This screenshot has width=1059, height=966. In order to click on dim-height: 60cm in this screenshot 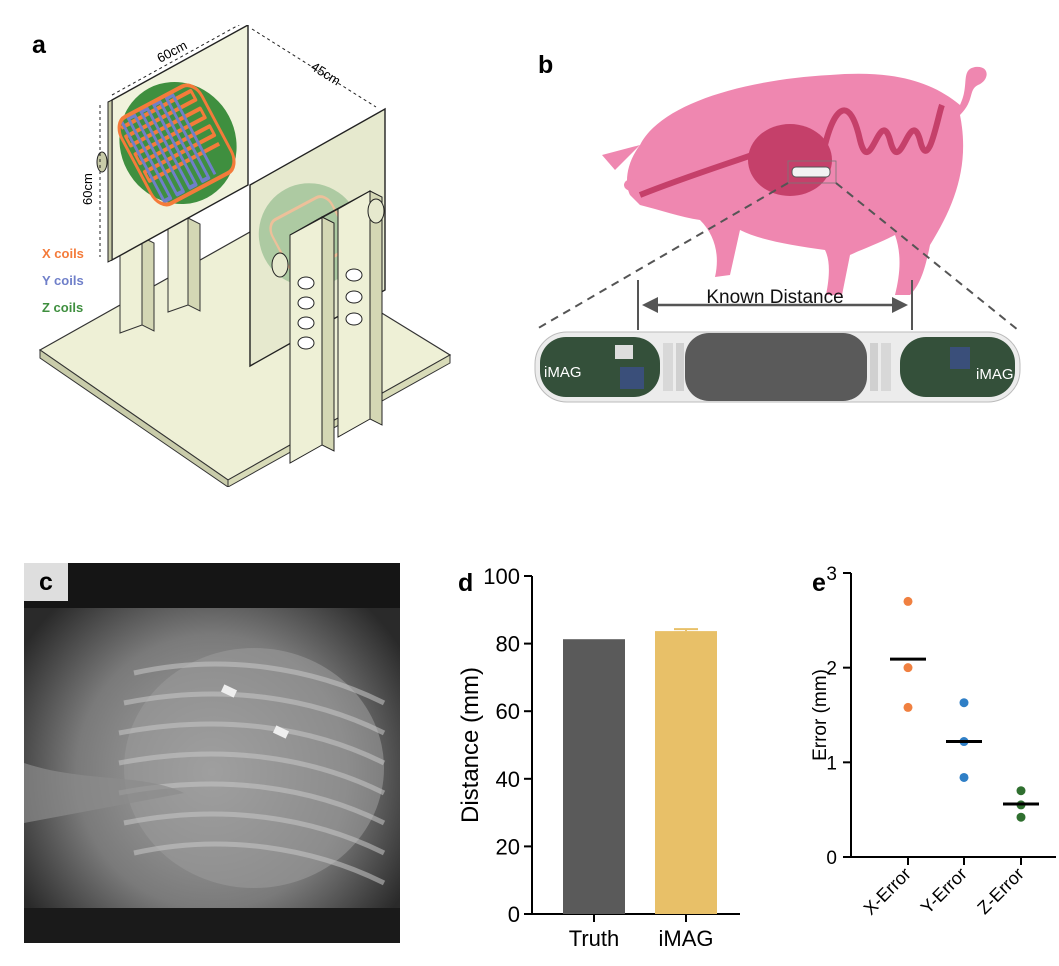, I will do `click(87, 189)`.